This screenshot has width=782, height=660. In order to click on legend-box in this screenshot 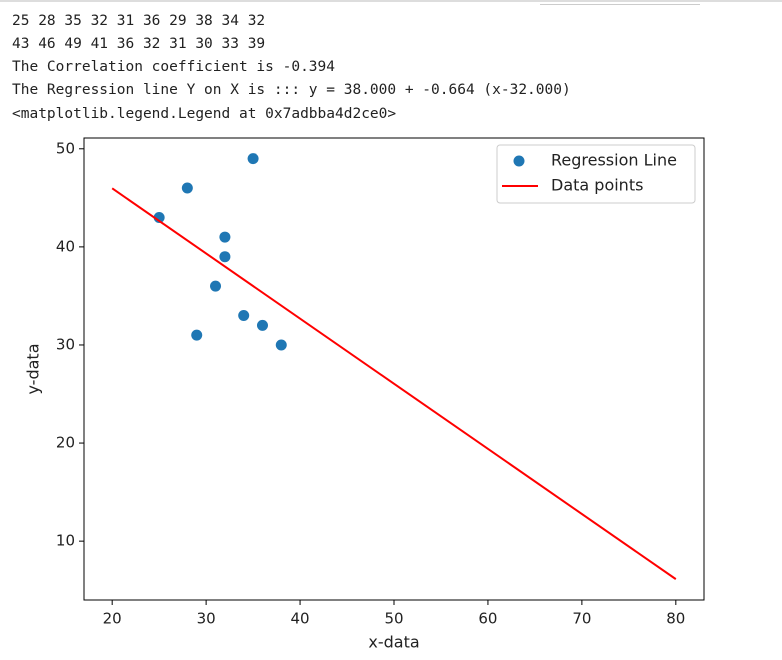, I will do `click(596, 174)`.